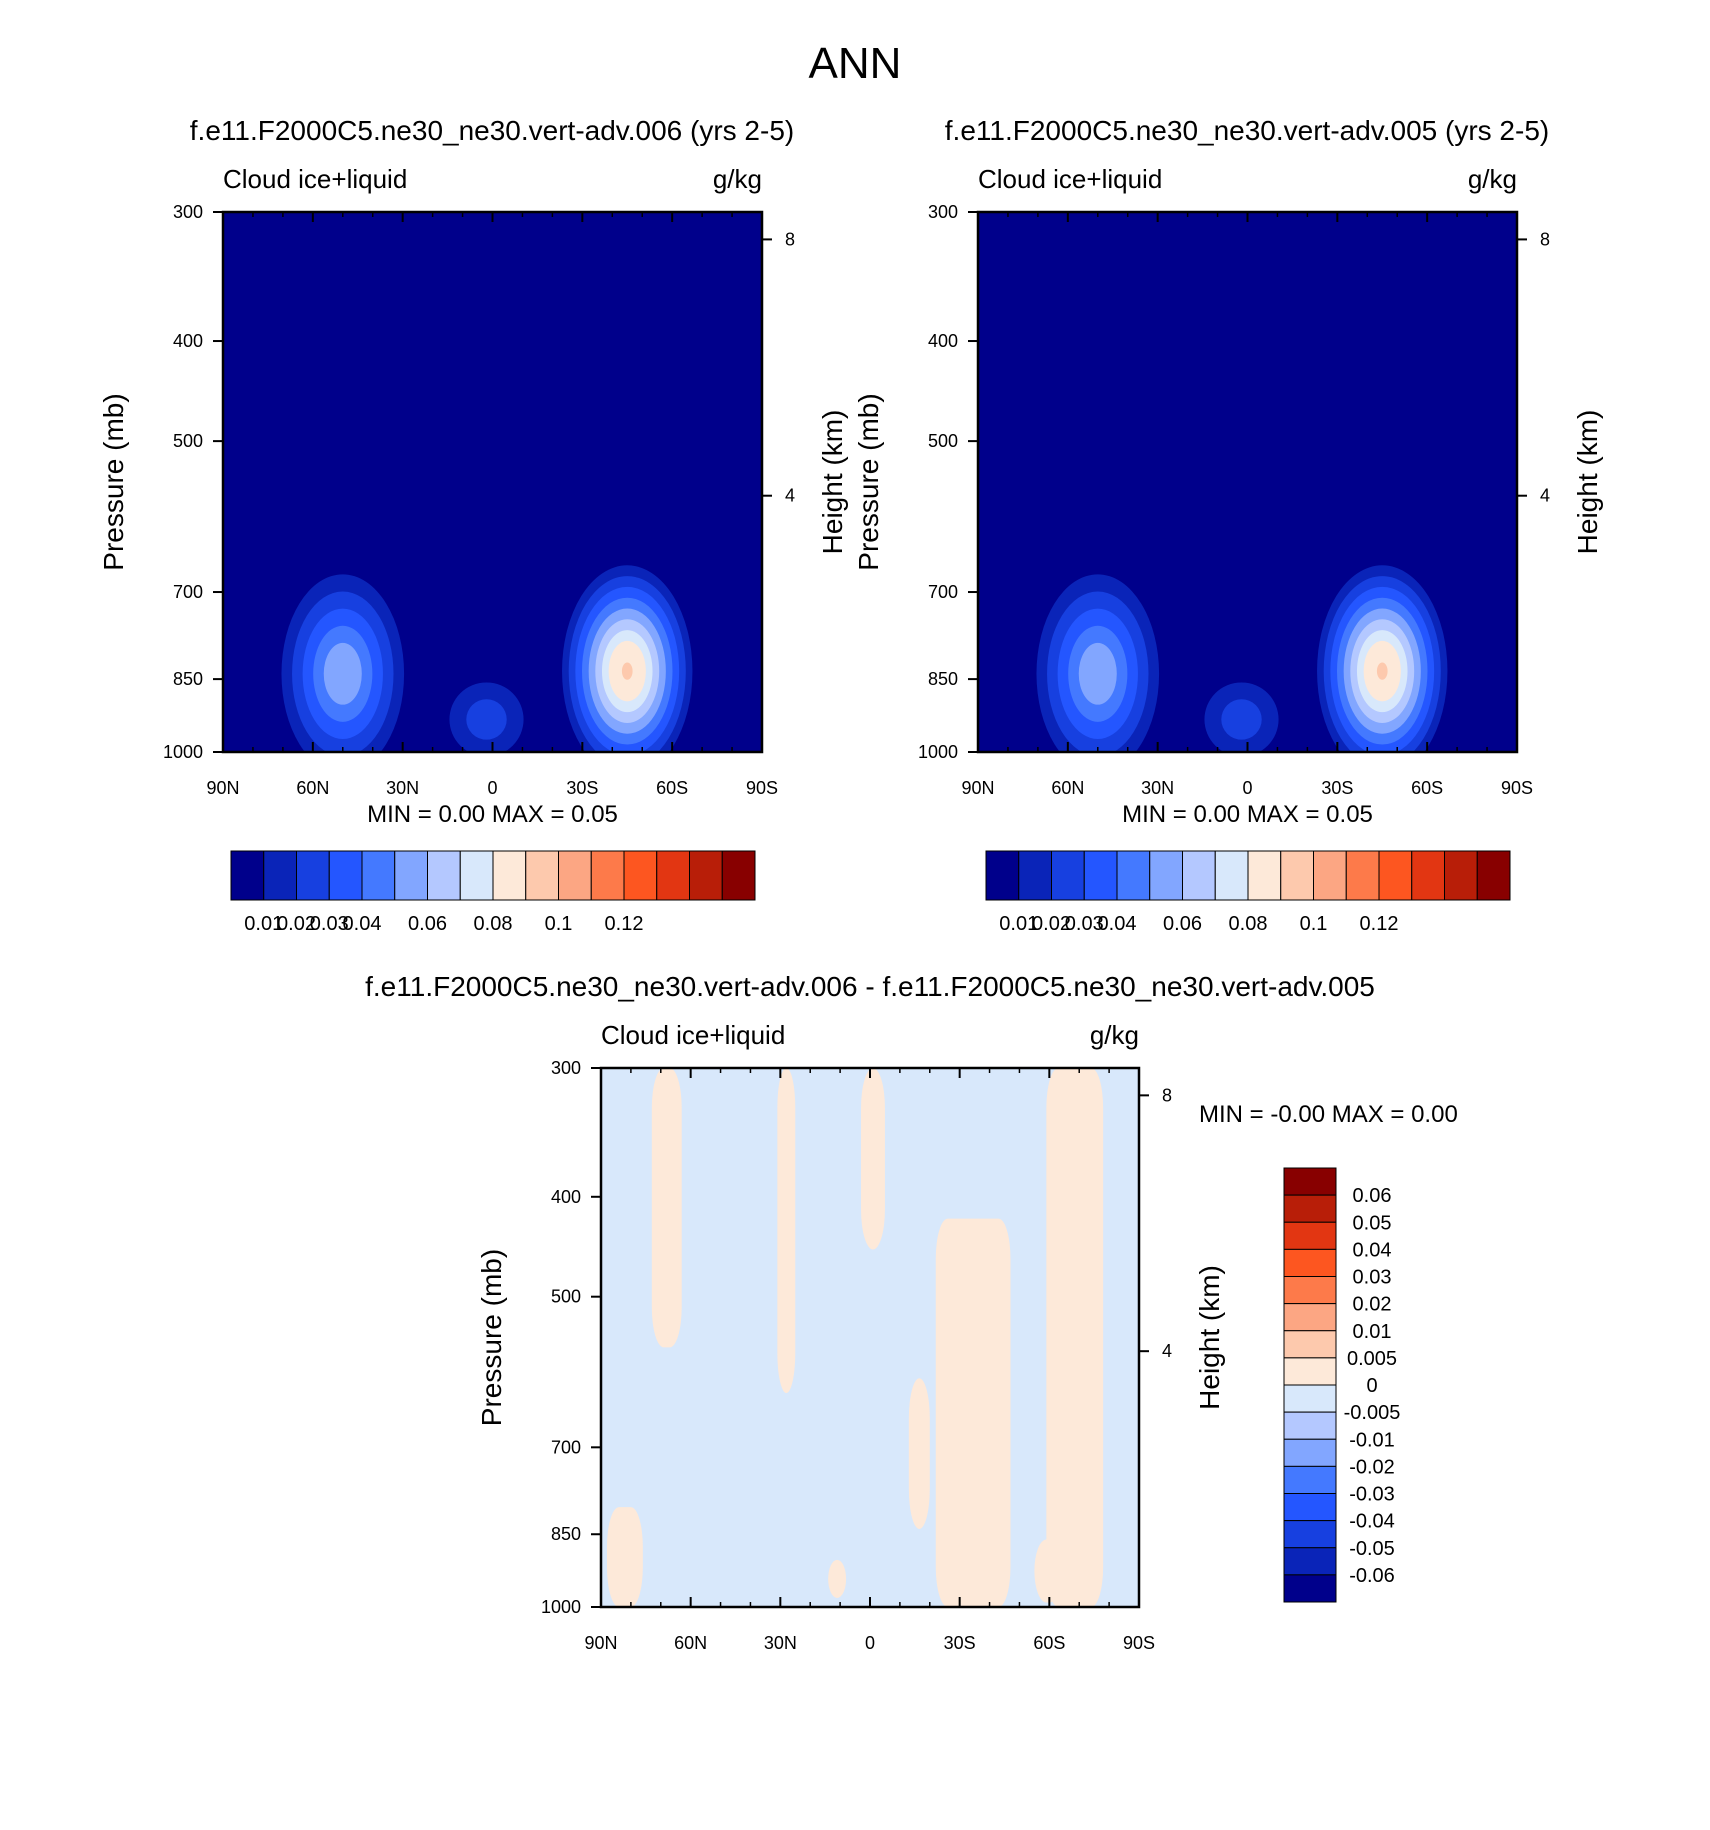  Describe the element at coordinates (1117, 924) in the screenshot. I see `colorbar-label: 0.04` at that location.